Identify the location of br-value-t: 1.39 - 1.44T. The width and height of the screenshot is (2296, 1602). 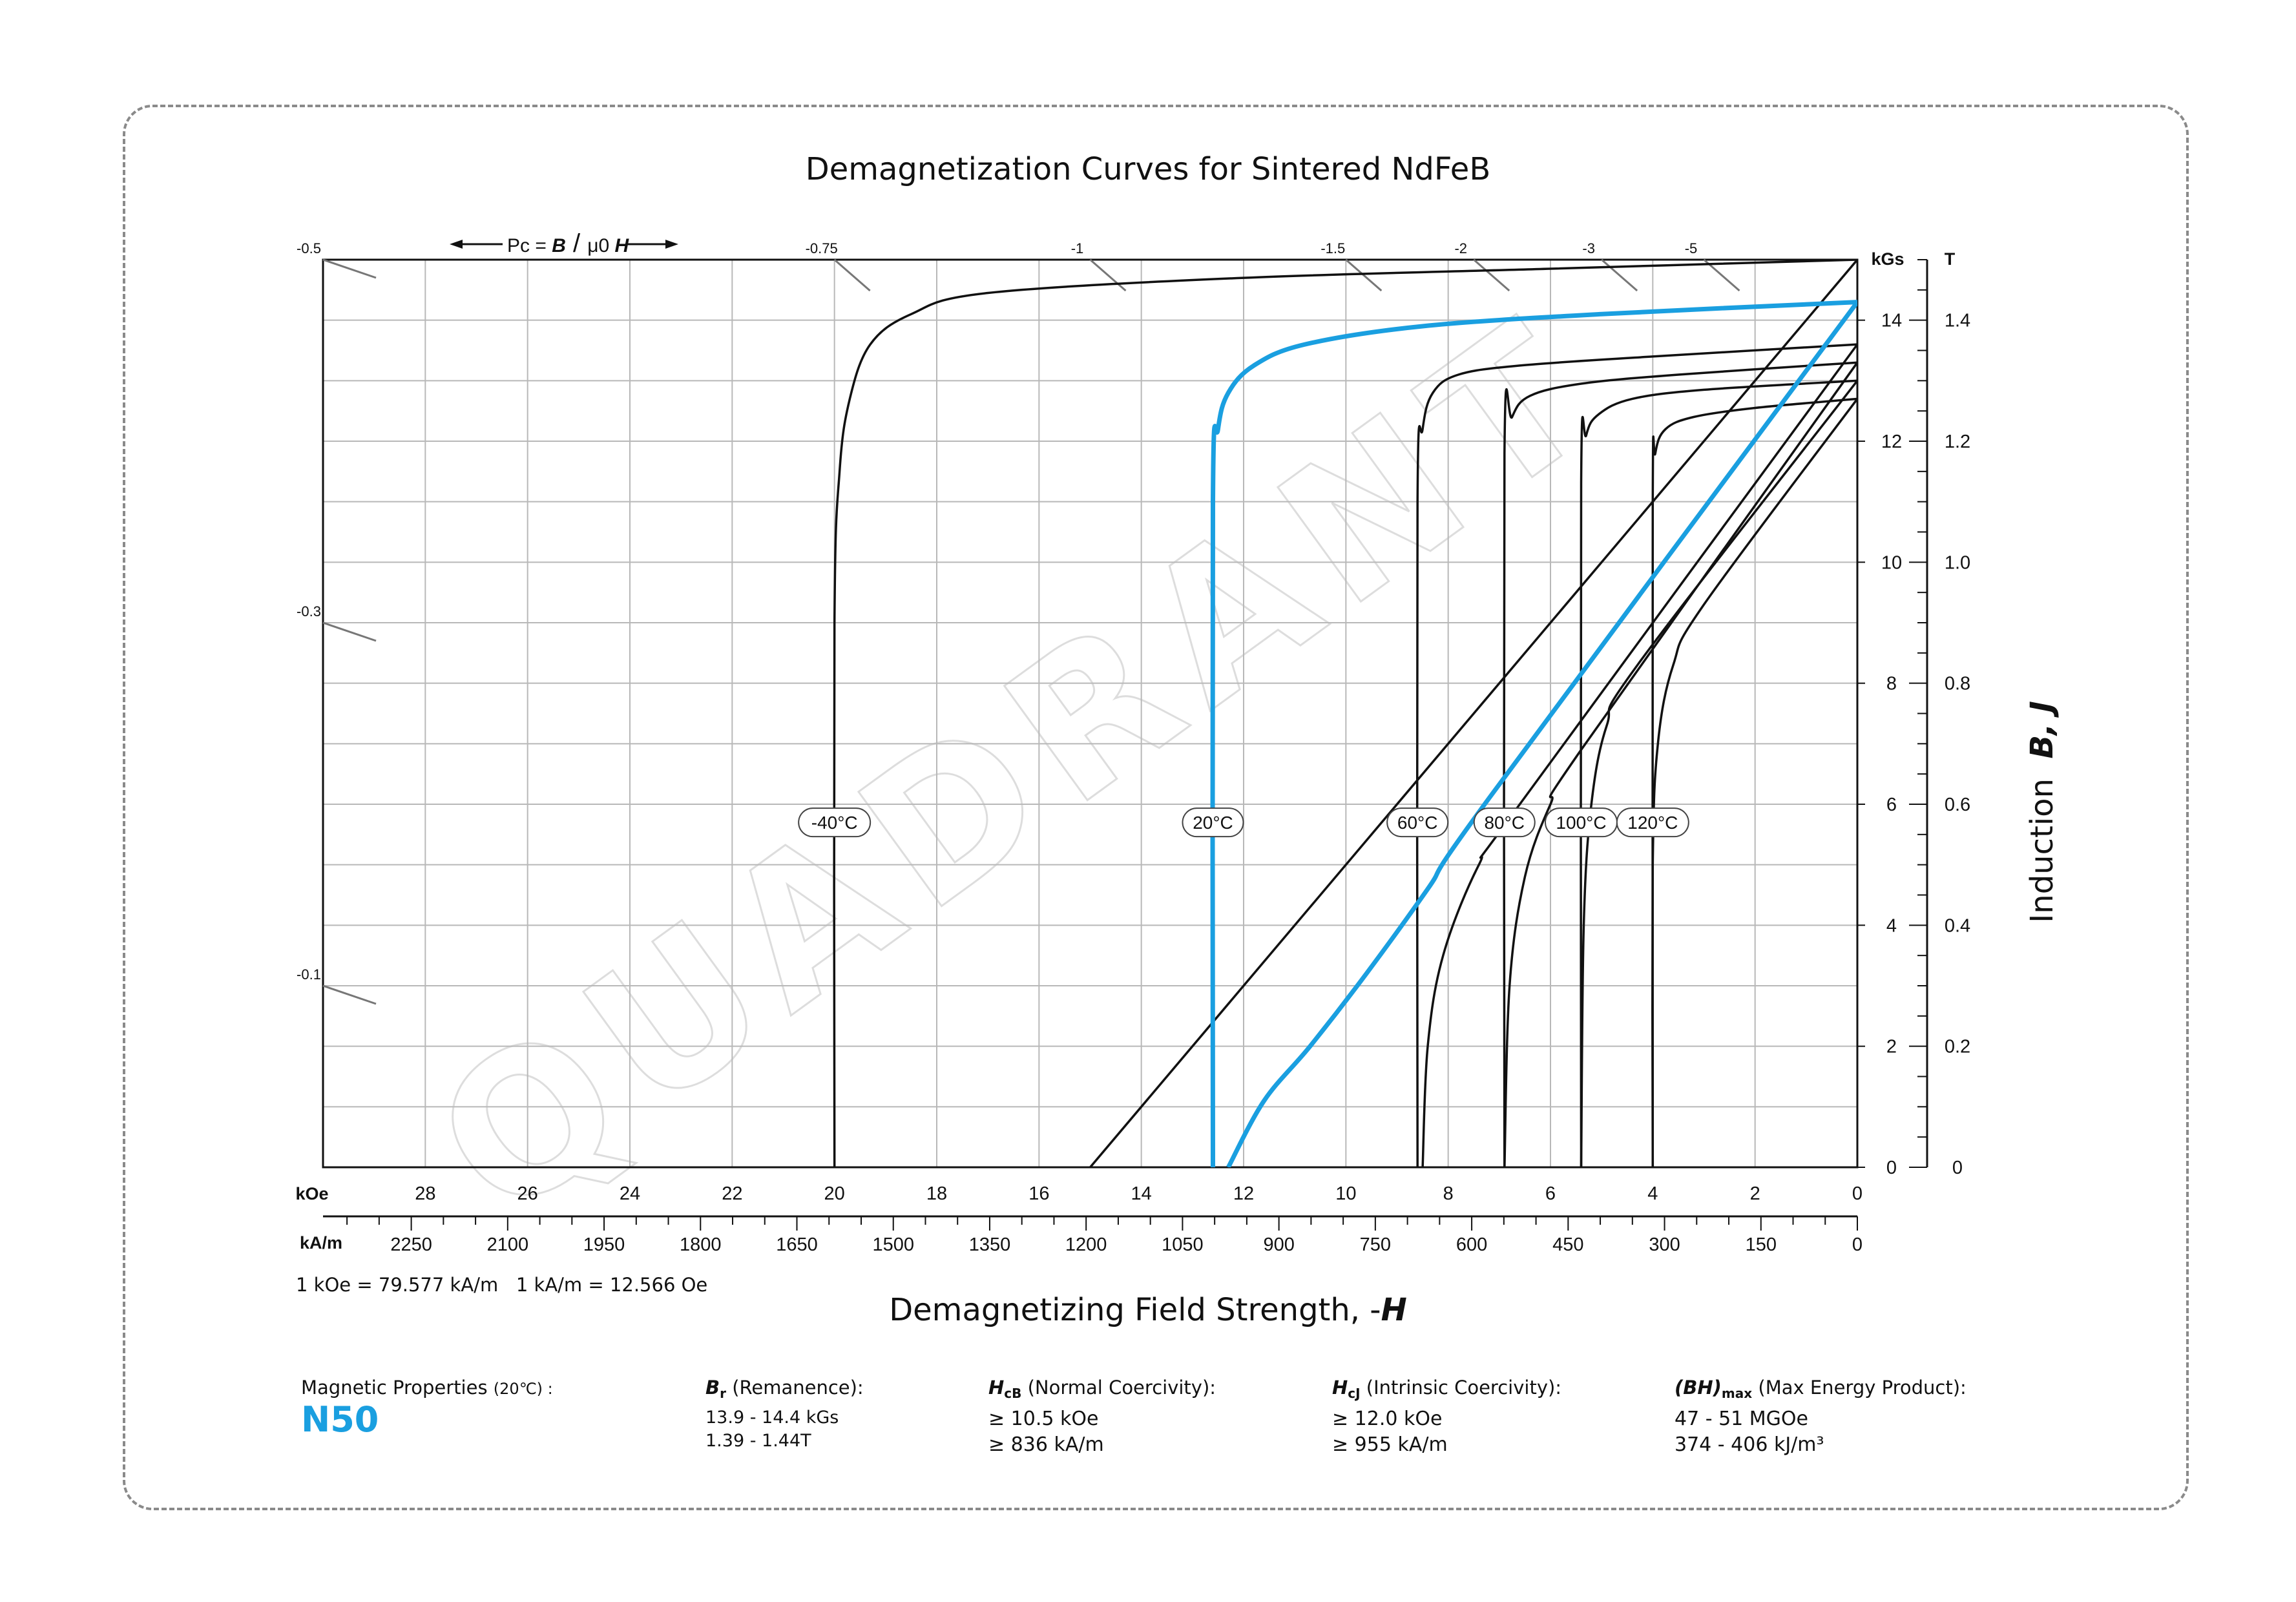
(758, 1441).